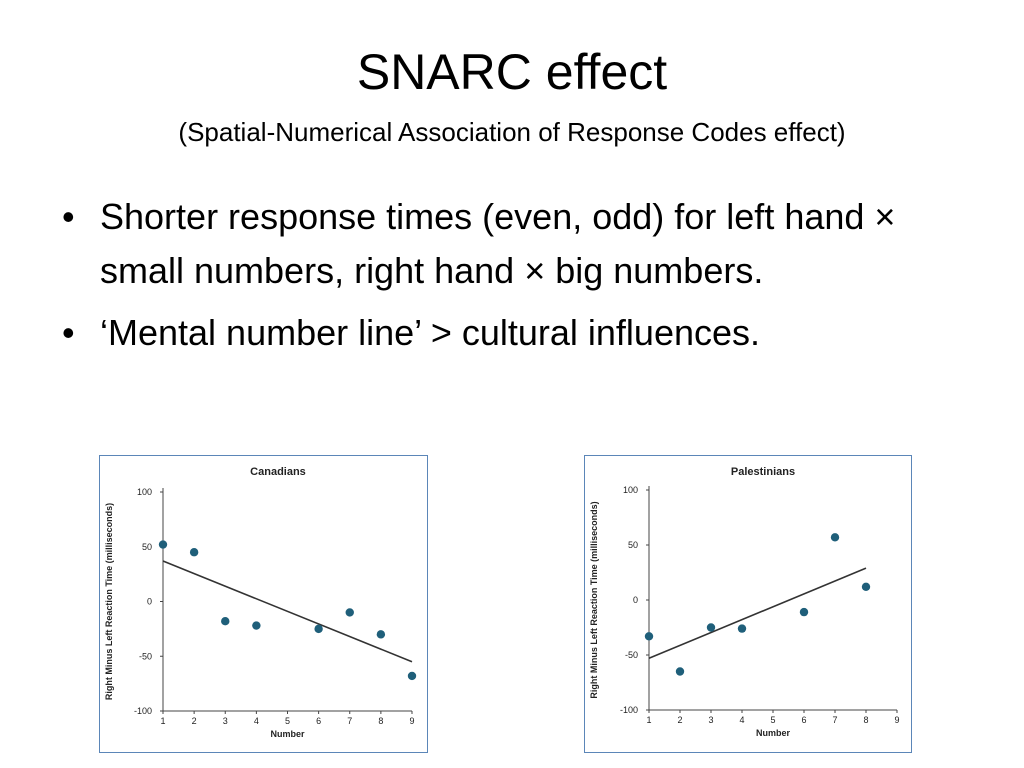 This screenshot has height=768, width=1024. I want to click on chart2-x-tick-label: 5, so click(772, 720).